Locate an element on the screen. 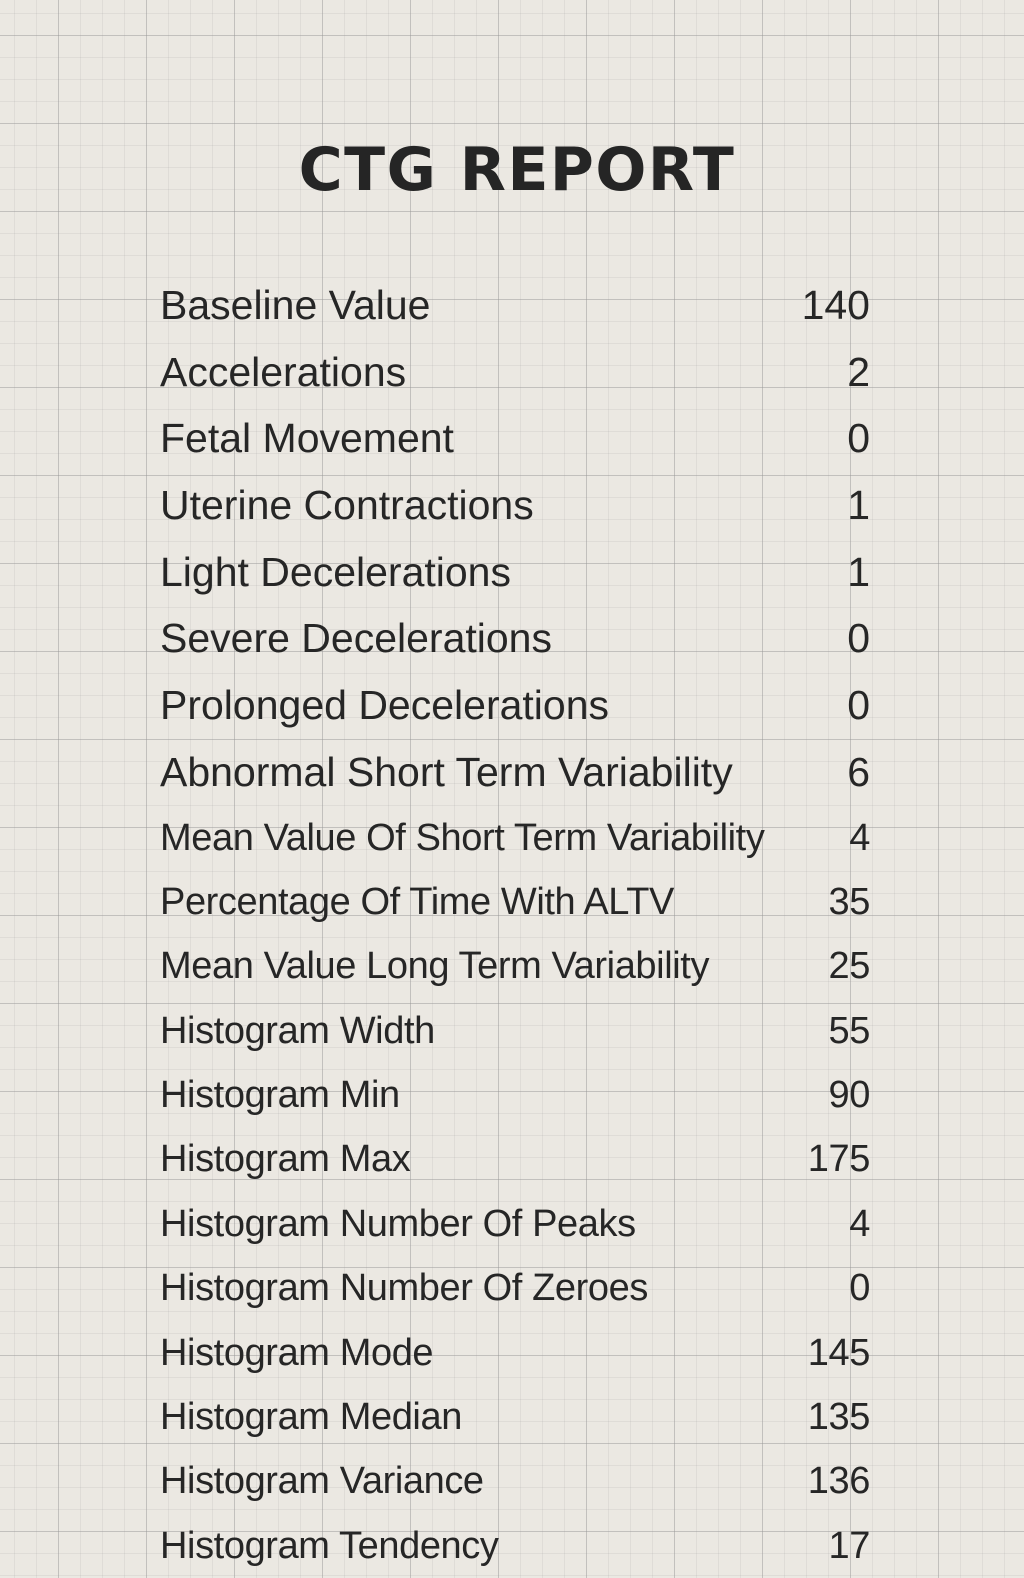 This screenshot has height=1578, width=1024. row-label: Prolonged Decelerations is located at coordinates (384, 705).